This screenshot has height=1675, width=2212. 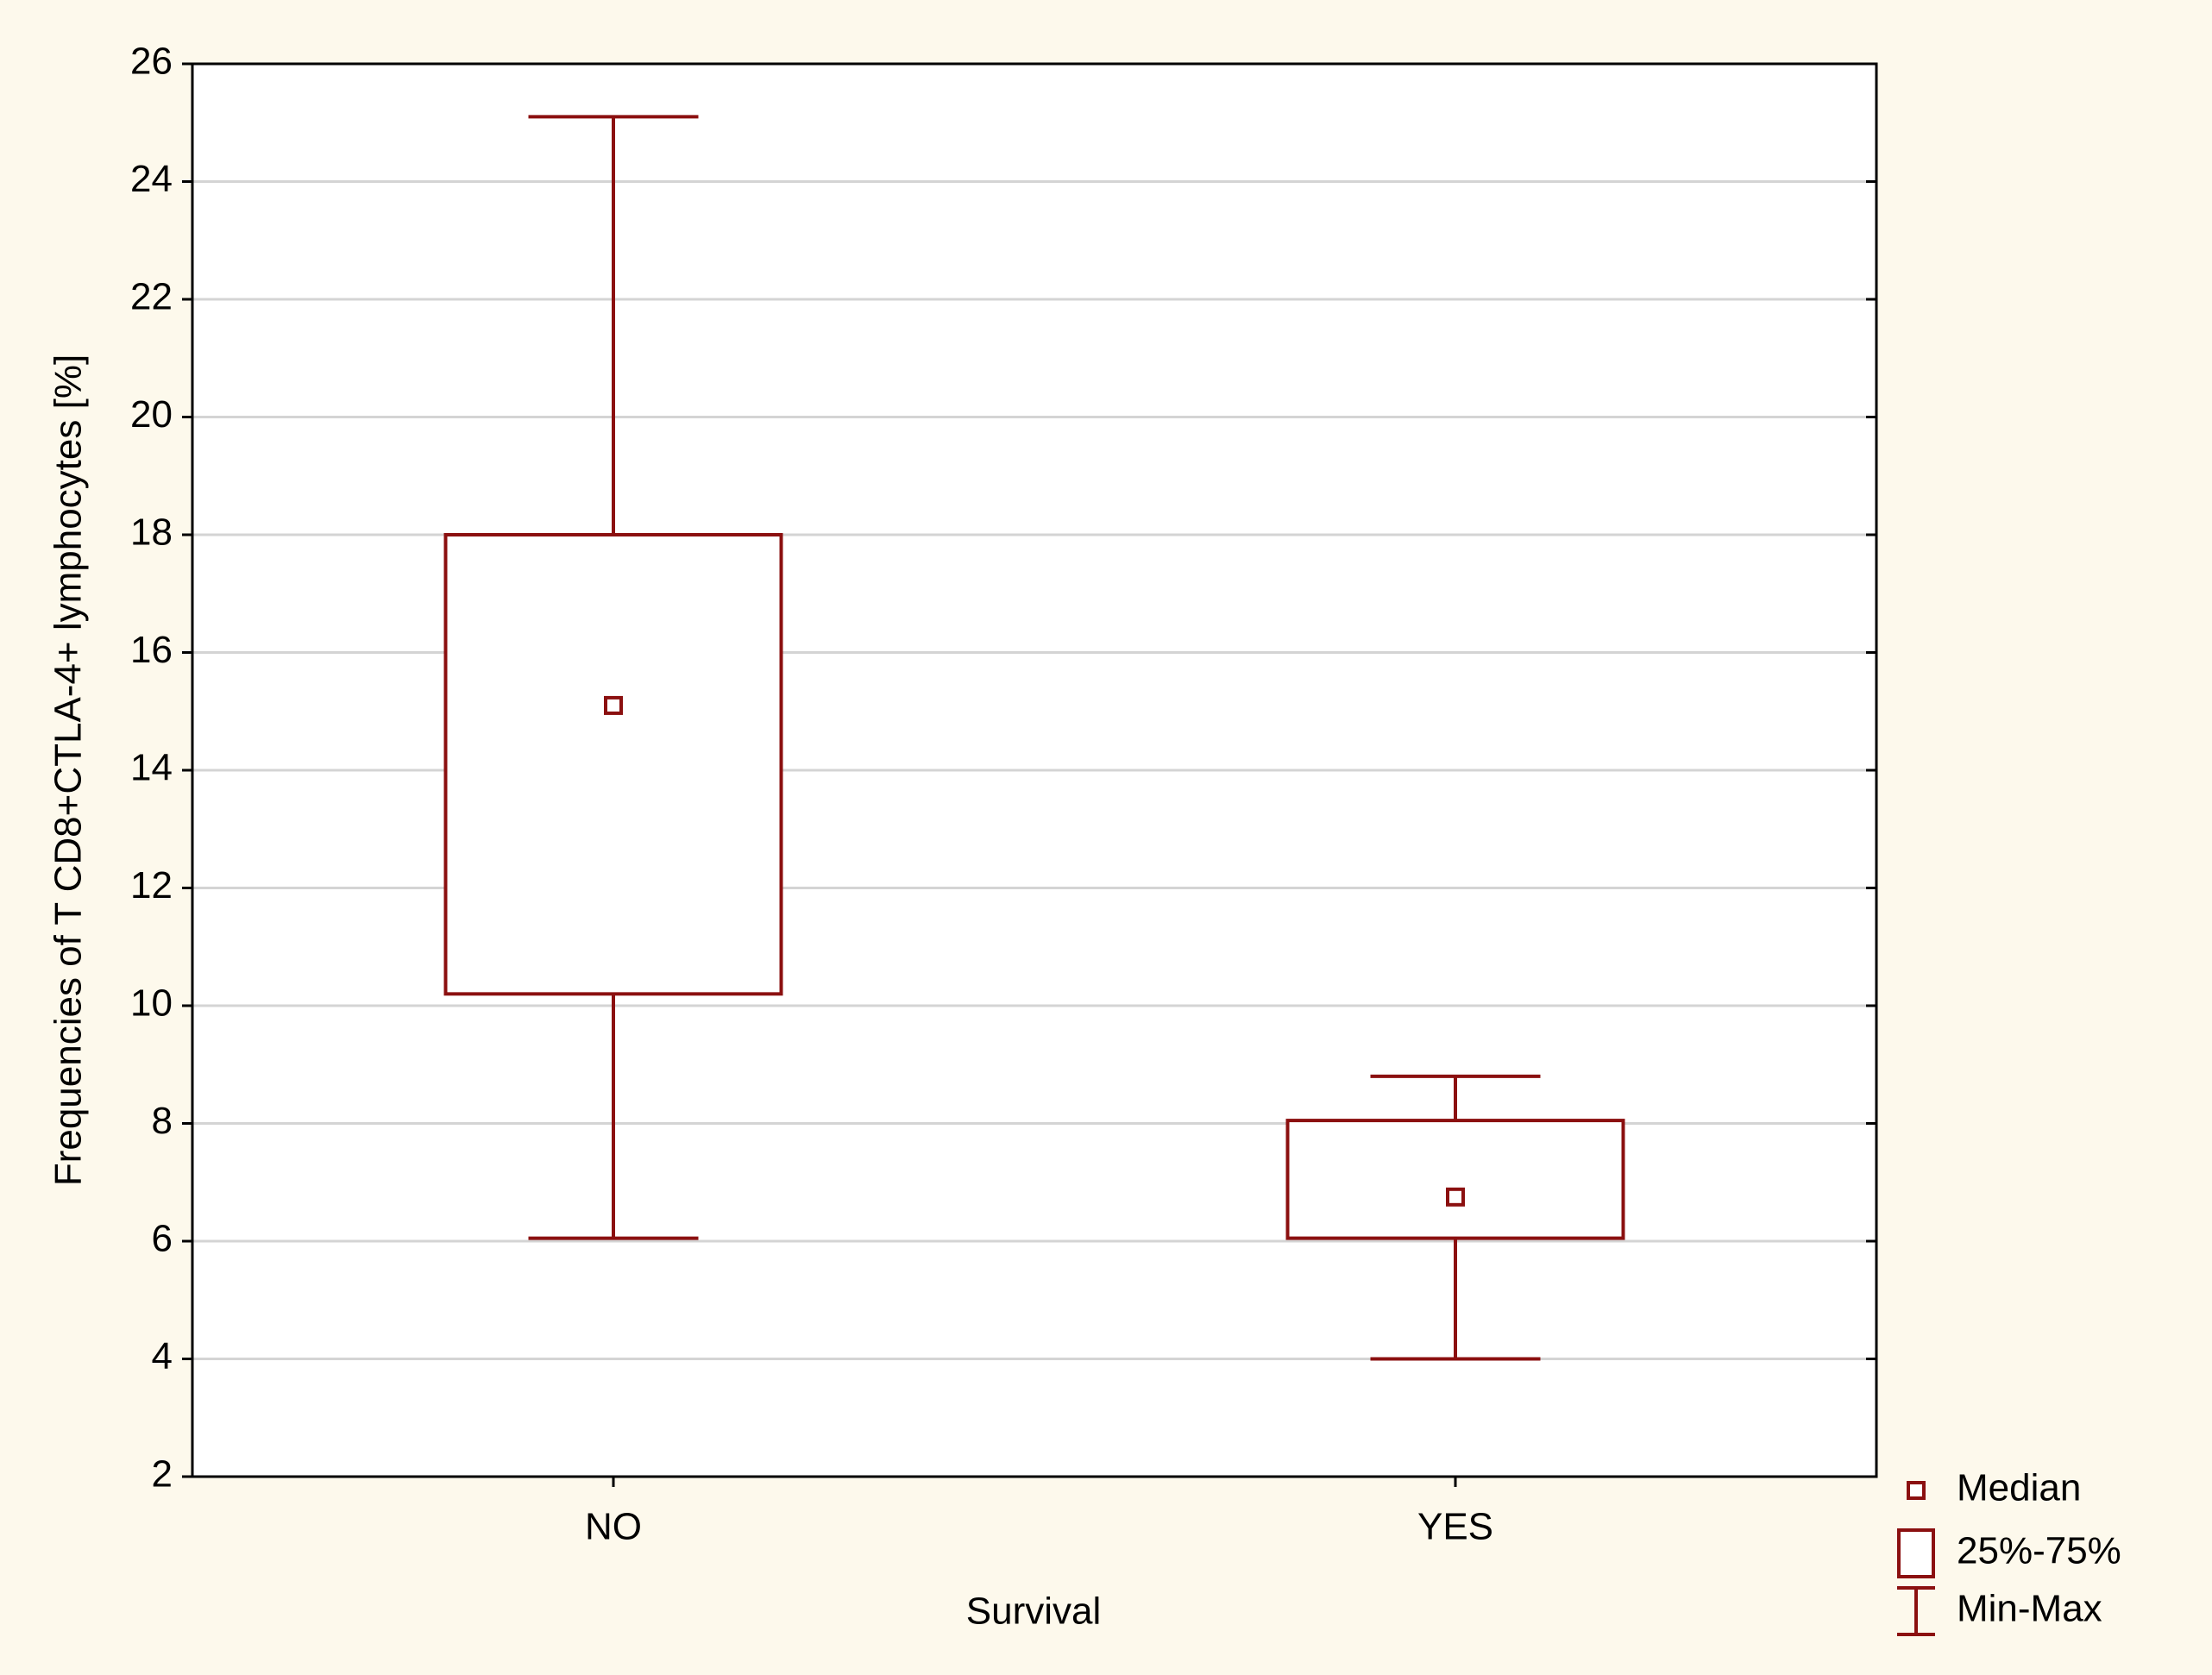 I want to click on x-axis-label: Survival, so click(x=1034, y=1611).